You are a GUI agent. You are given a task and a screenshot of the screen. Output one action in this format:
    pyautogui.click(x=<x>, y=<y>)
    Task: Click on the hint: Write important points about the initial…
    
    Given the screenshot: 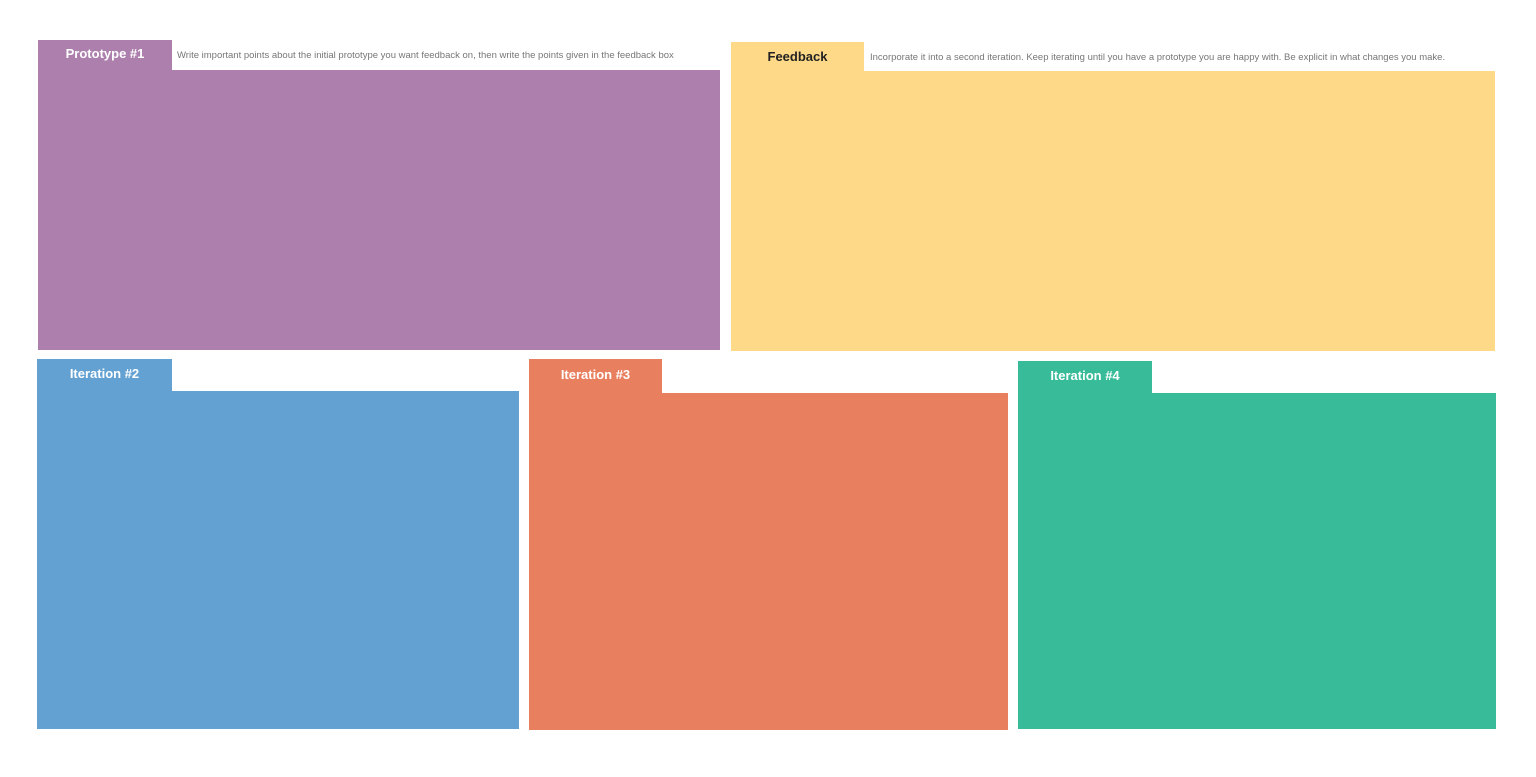 What is the action you would take?
    pyautogui.click(x=425, y=55)
    